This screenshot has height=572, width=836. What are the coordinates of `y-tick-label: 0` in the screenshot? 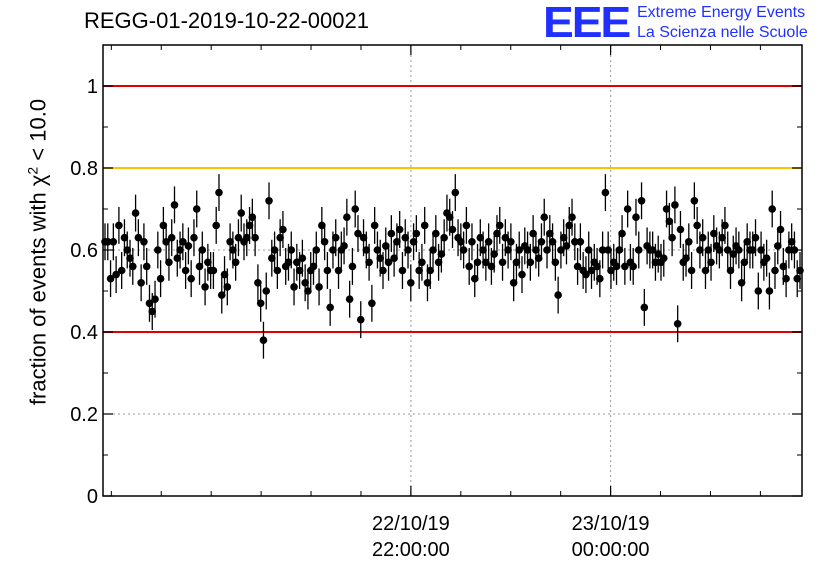 It's located at (92, 497).